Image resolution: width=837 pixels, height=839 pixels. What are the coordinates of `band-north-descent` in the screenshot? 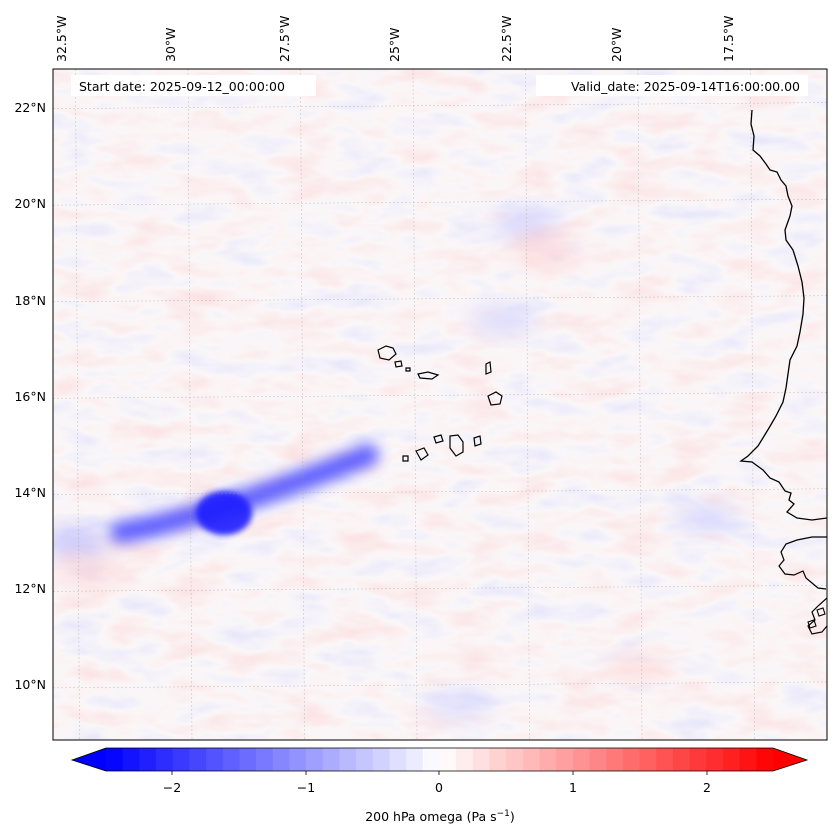 It's located at (548, 252).